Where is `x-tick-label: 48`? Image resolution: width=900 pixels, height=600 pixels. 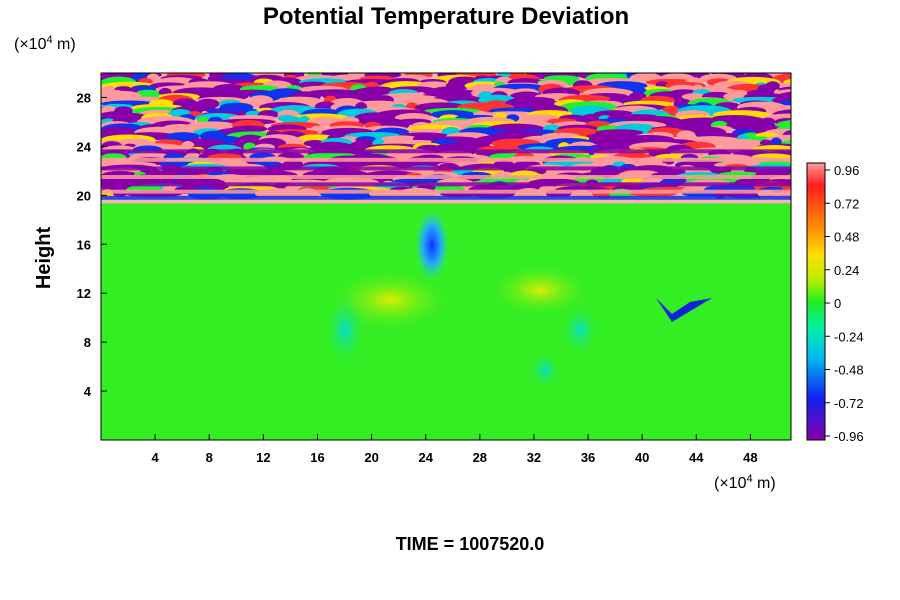 x-tick-label: 48 is located at coordinates (750, 457).